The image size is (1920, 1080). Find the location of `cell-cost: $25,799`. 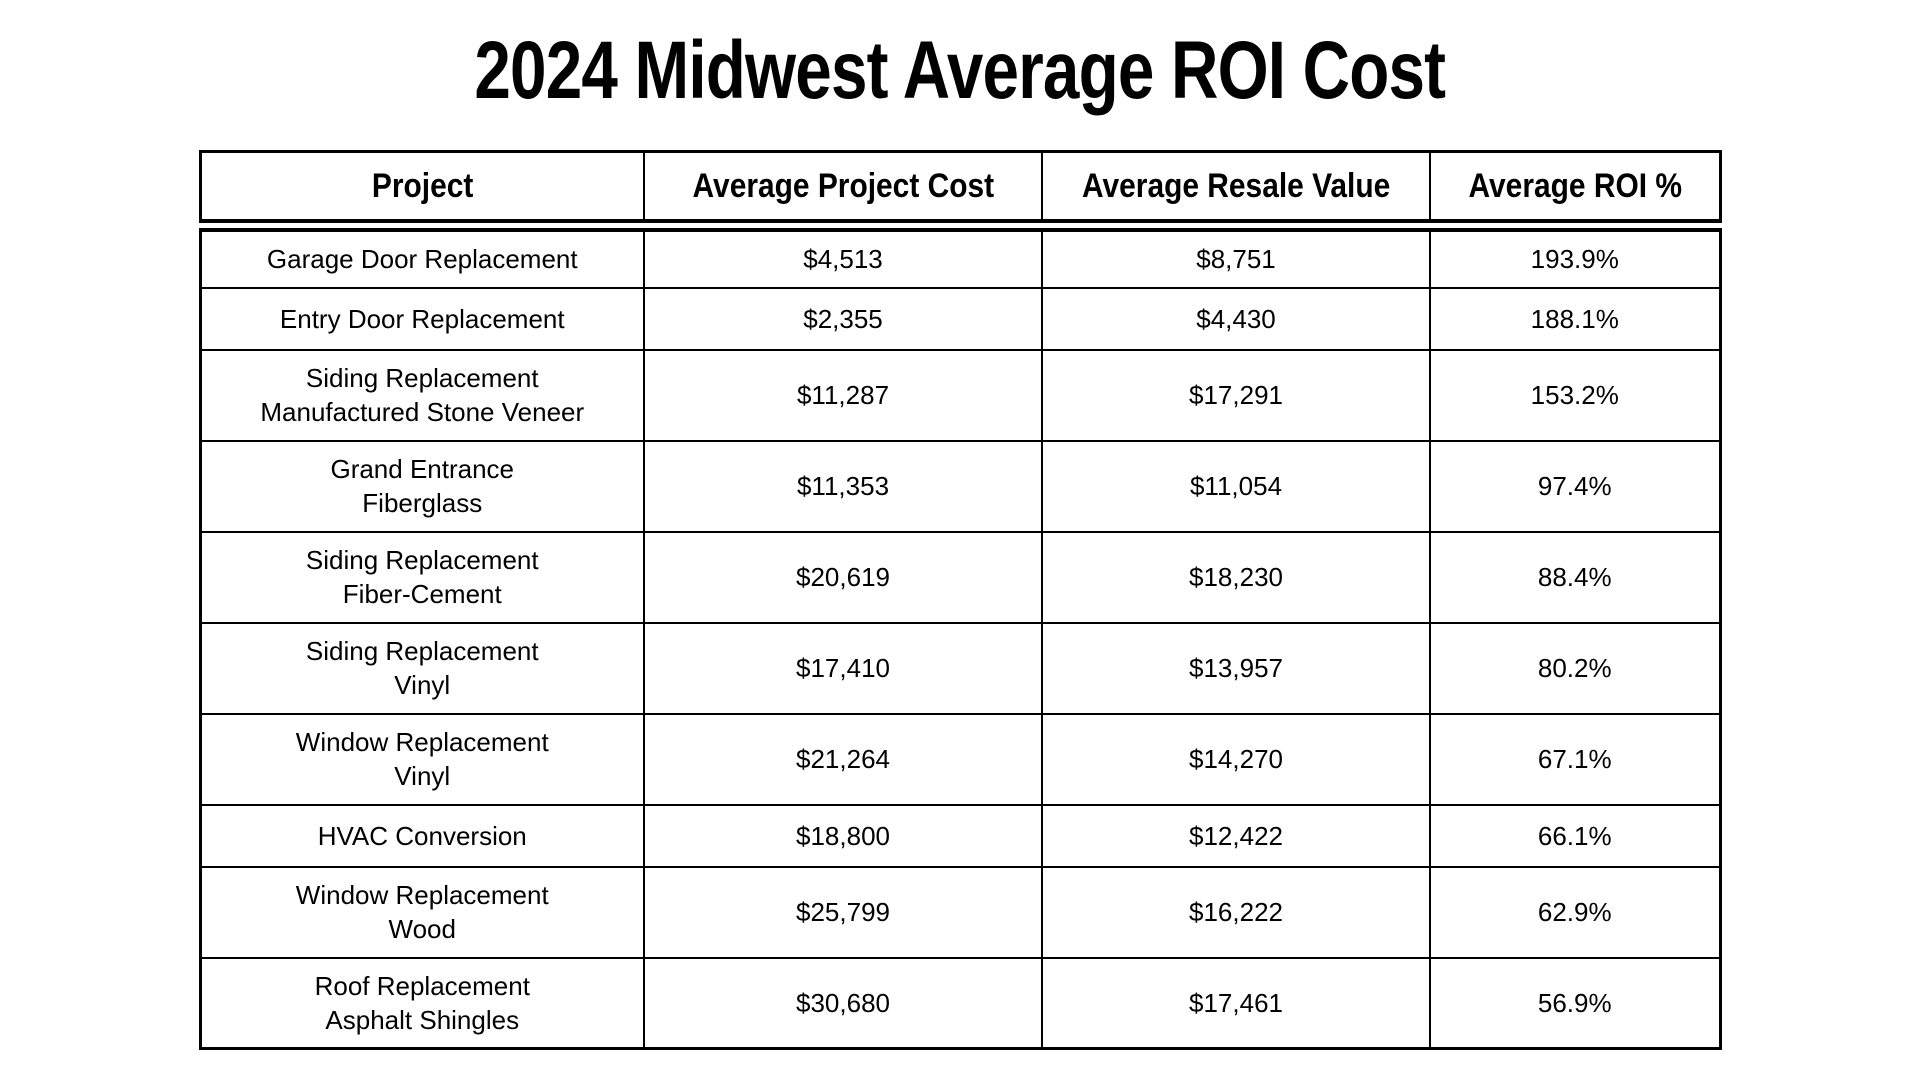

cell-cost: $25,799 is located at coordinates (843, 912).